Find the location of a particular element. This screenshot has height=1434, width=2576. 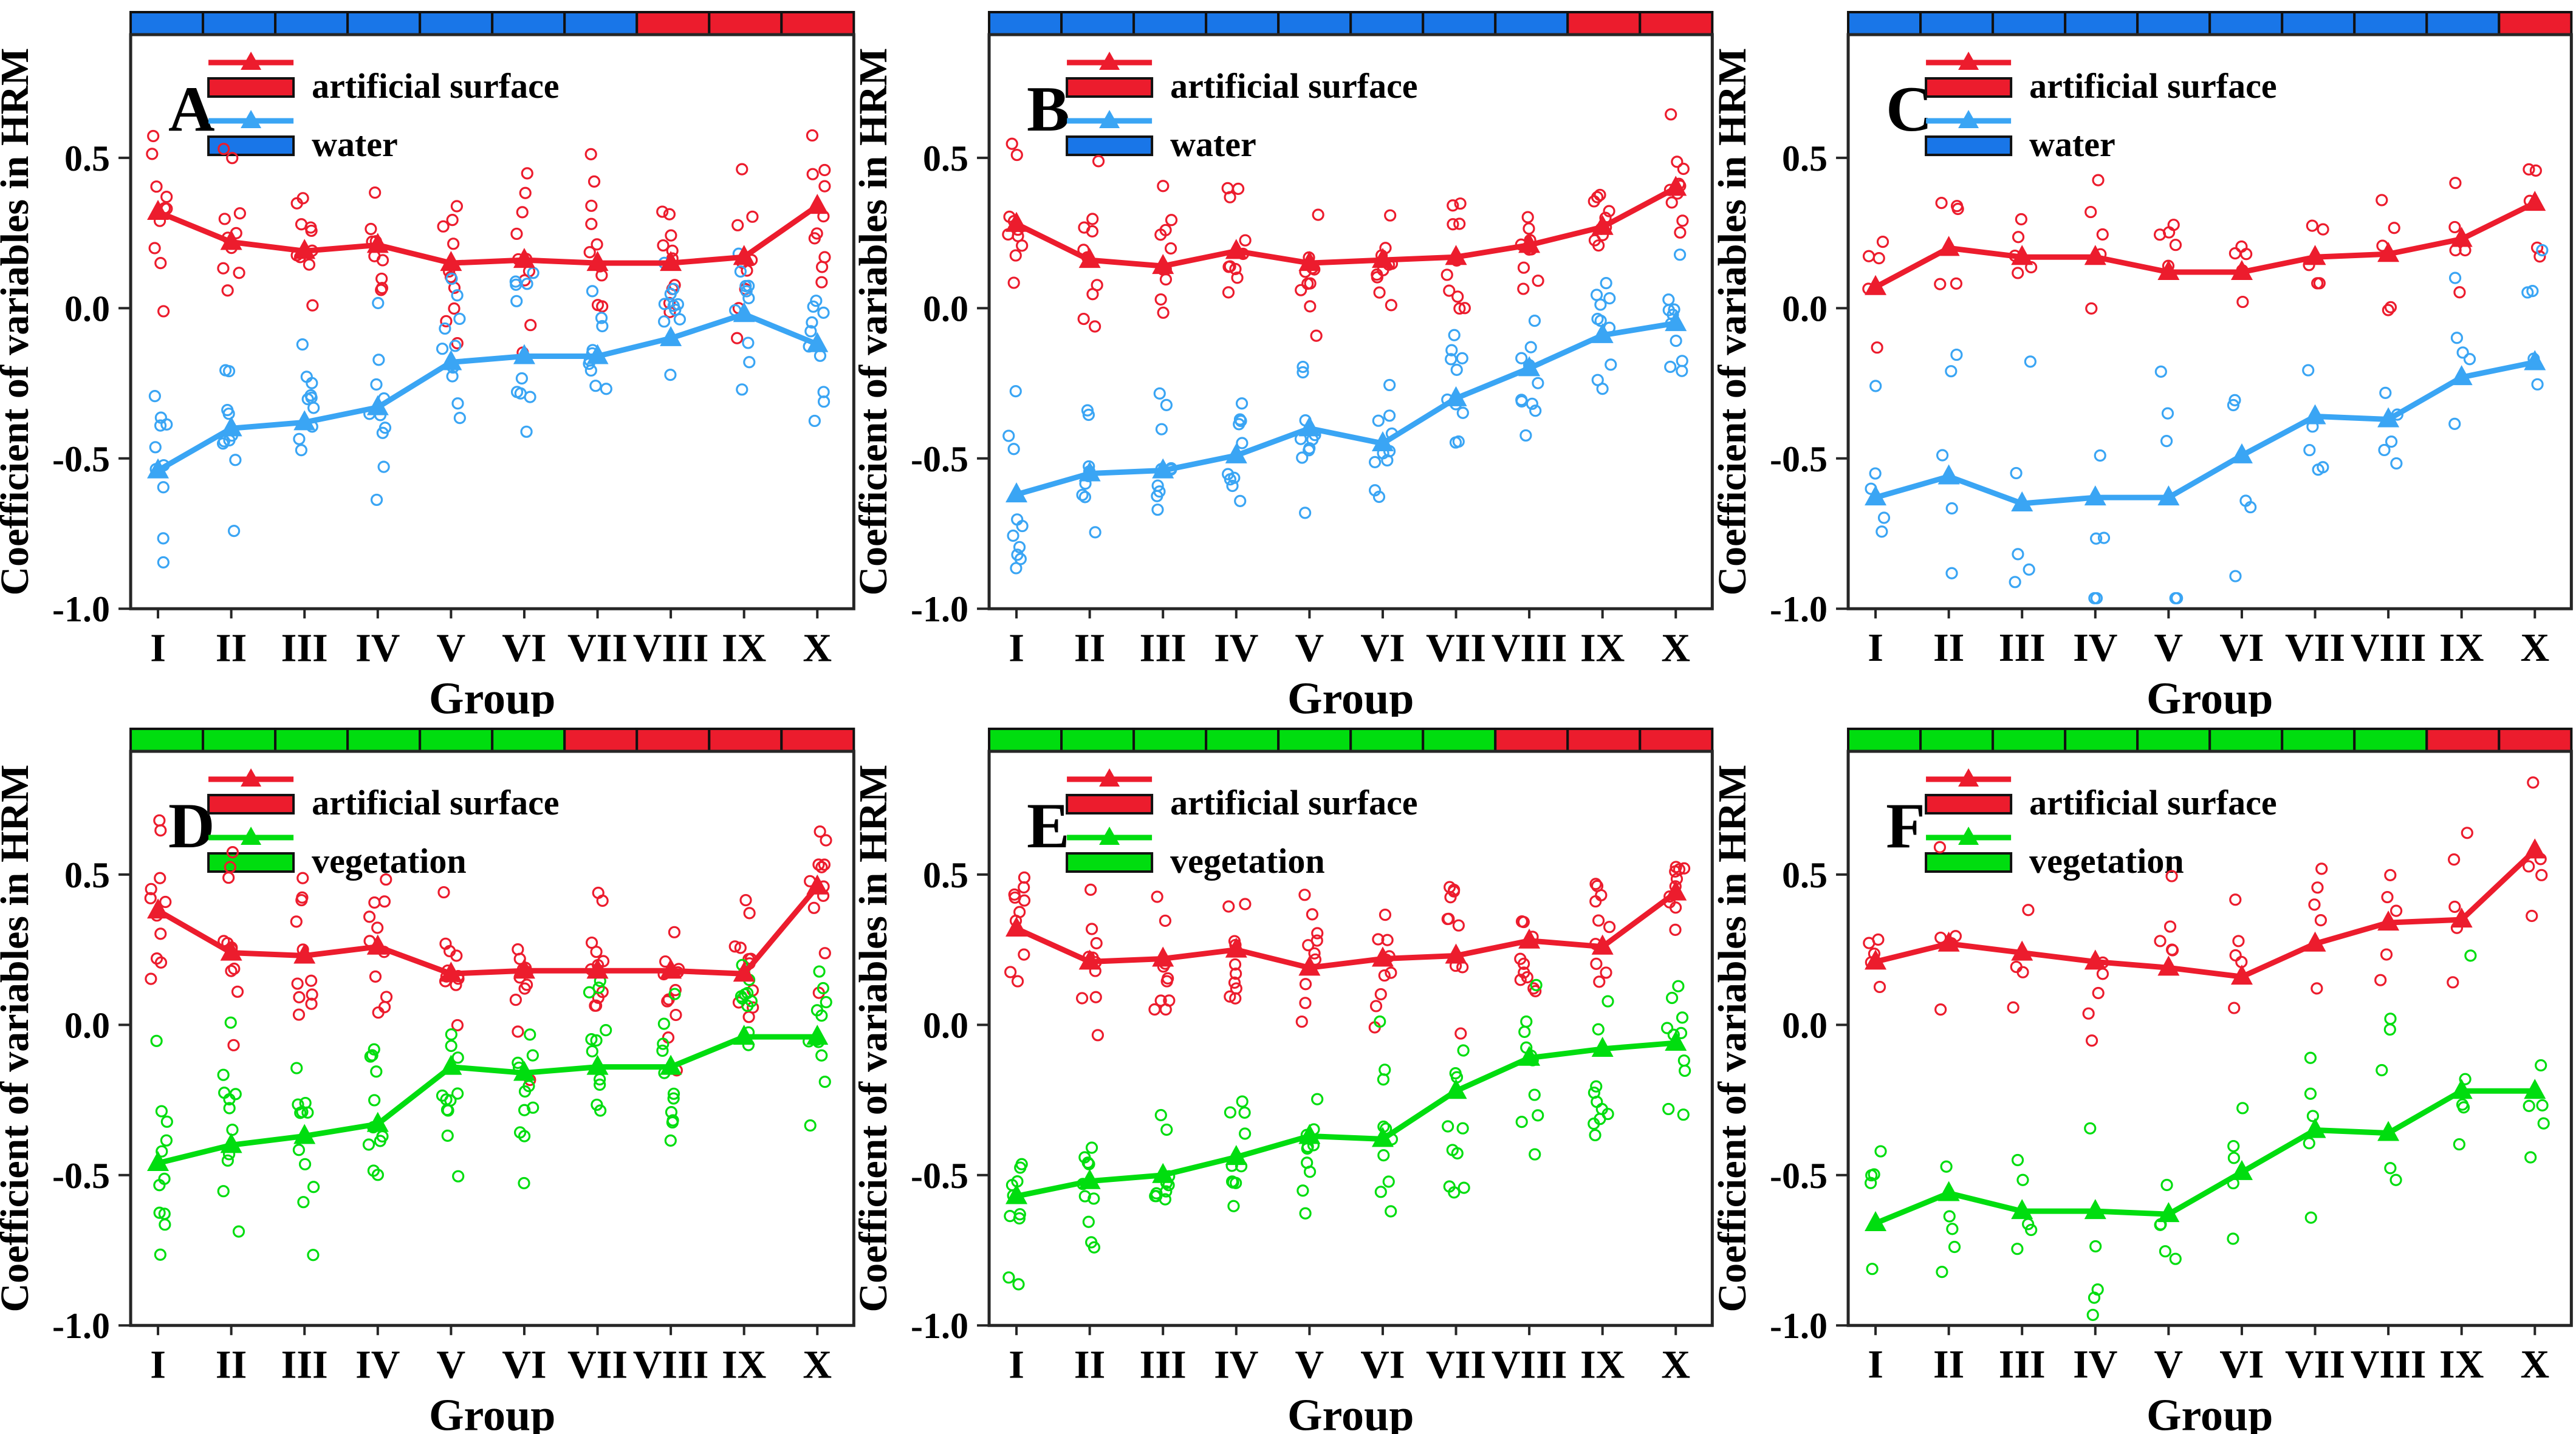

x-tick-label: VI is located at coordinates (524, 1365).